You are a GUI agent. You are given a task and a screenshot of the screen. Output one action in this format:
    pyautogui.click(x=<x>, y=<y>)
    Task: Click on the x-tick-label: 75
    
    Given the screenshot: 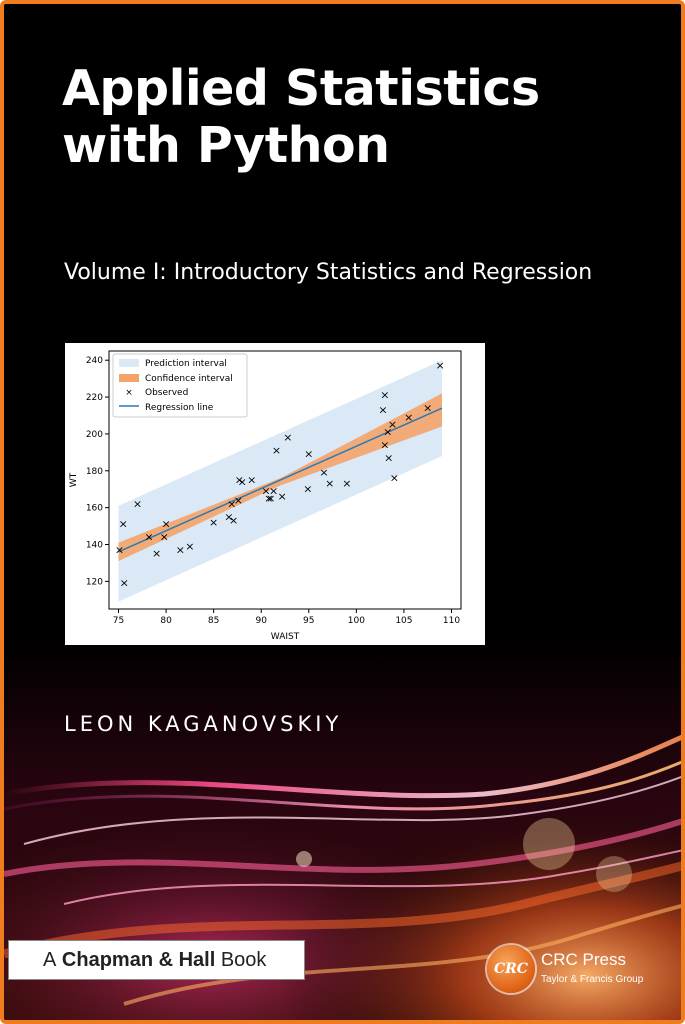 What is the action you would take?
    pyautogui.click(x=118, y=621)
    